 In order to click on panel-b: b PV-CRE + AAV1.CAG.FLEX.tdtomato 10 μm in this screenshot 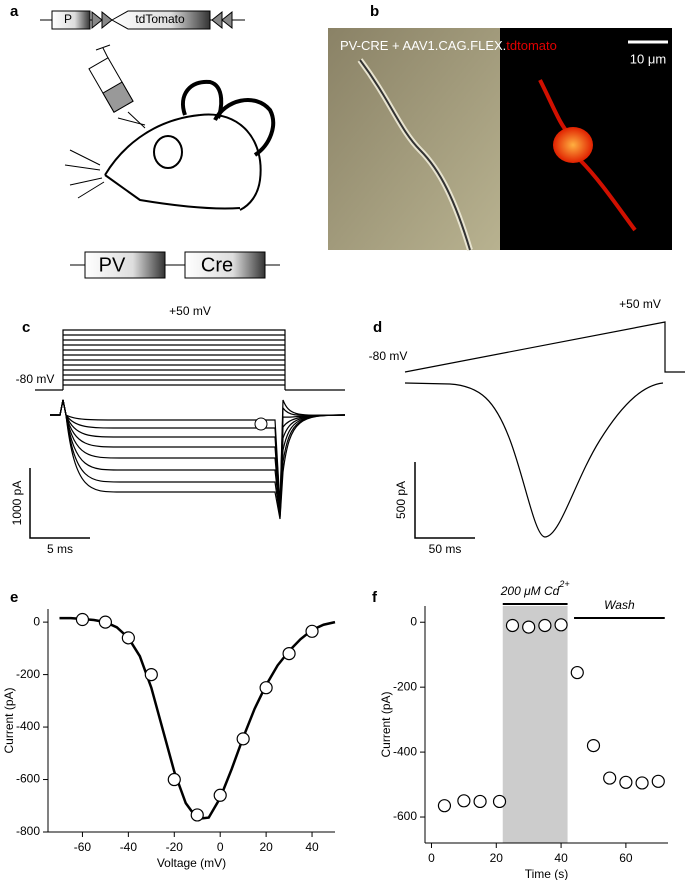, I will do `click(500, 127)`.